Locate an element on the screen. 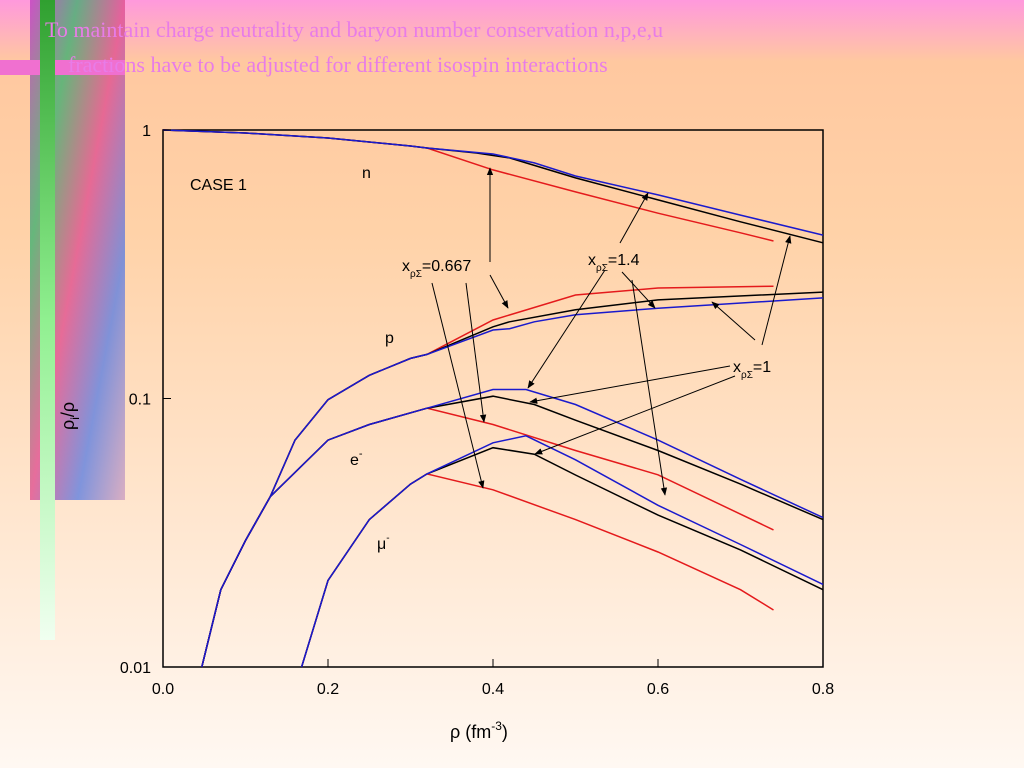 This screenshot has width=1024, height=773. annotation: xρΣ=0.667 is located at coordinates (436, 269).